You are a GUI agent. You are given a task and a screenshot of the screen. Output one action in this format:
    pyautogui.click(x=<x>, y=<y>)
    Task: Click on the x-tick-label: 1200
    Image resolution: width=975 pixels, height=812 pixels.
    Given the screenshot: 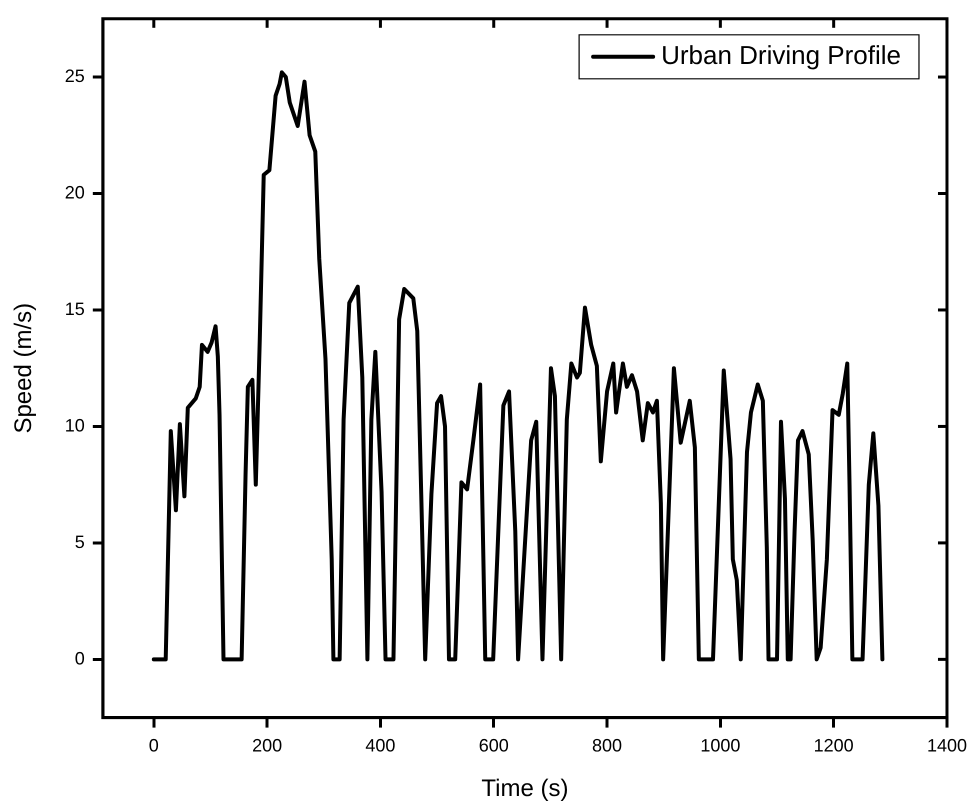 What is the action you would take?
    pyautogui.click(x=834, y=745)
    